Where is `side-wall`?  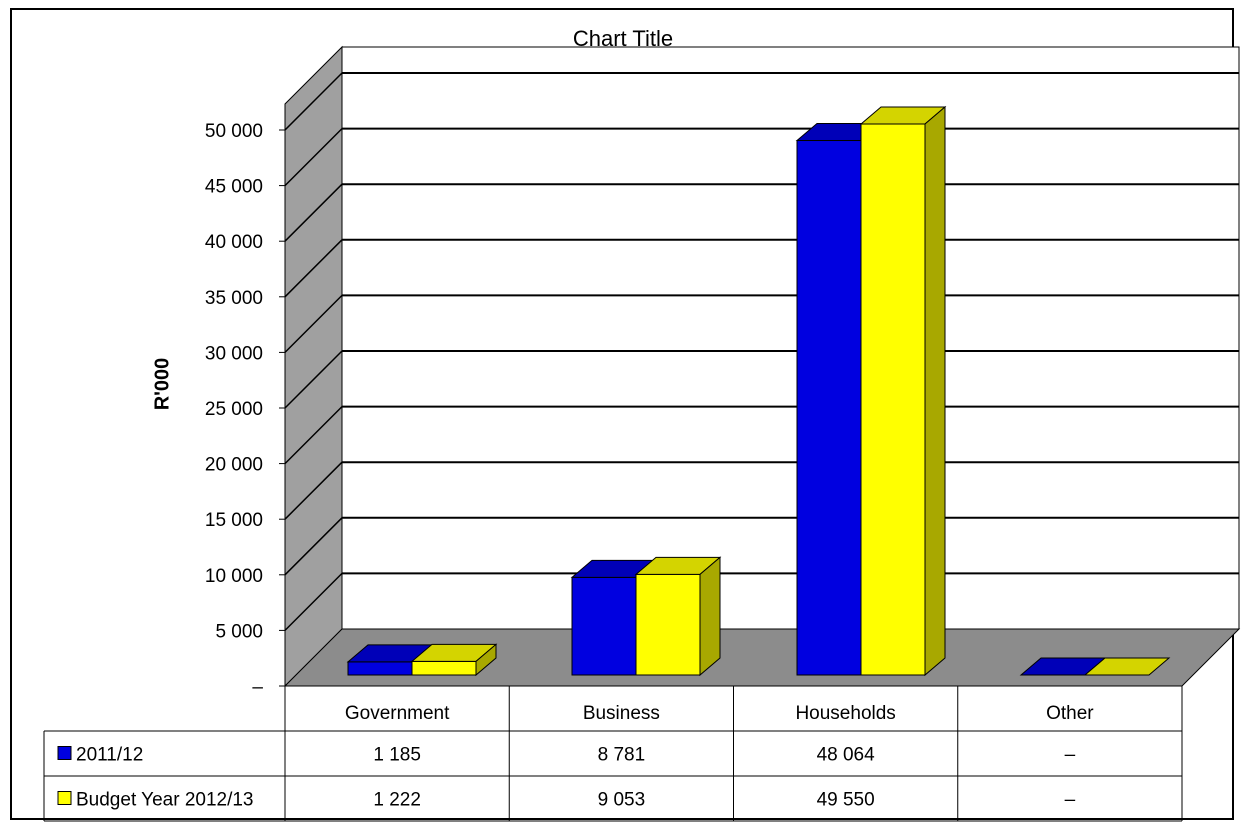 side-wall is located at coordinates (313, 366).